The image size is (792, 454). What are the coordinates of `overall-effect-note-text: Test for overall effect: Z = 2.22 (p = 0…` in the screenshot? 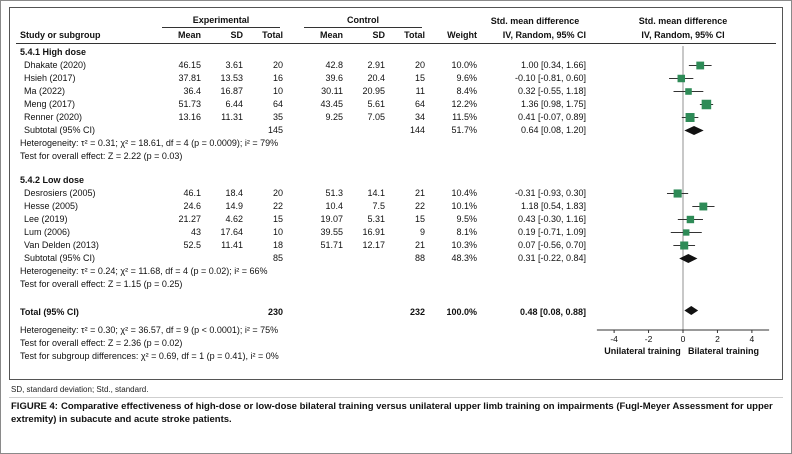 It's located at (101, 156).